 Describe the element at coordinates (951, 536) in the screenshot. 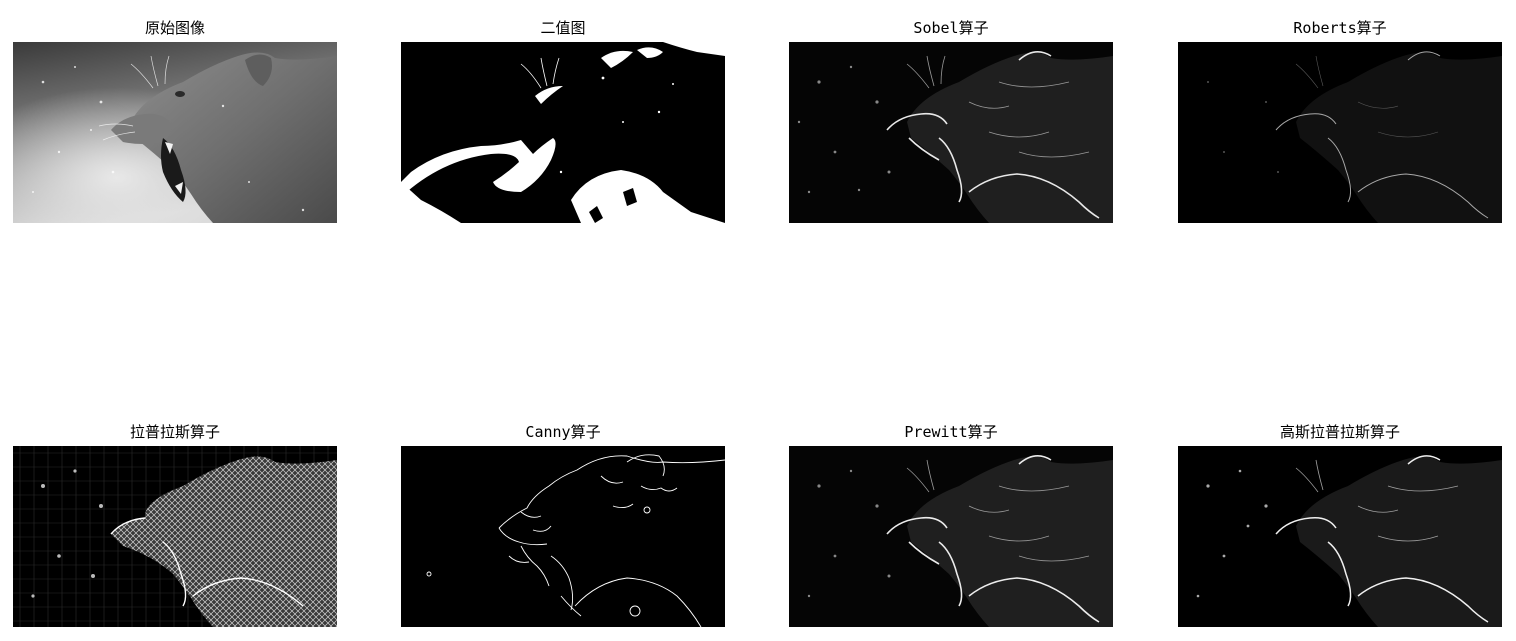

I see `prewitt-edge-image` at that location.